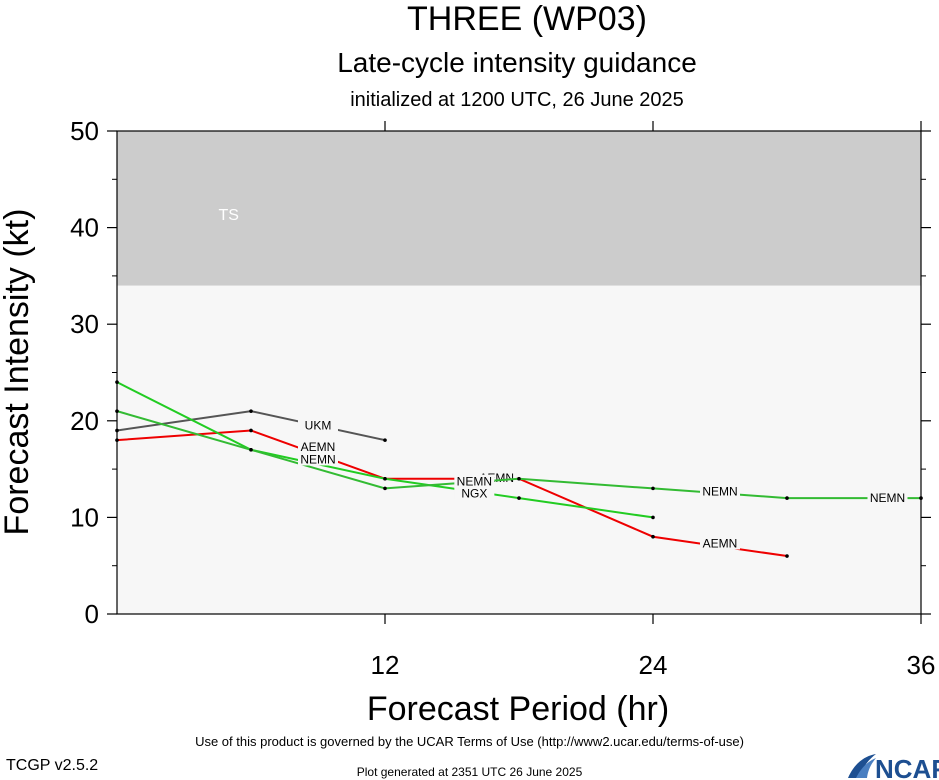 This screenshot has height=780, width=939. What do you see at coordinates (907, 767) in the screenshot?
I see `ncar-logo-text: NCAR` at bounding box center [907, 767].